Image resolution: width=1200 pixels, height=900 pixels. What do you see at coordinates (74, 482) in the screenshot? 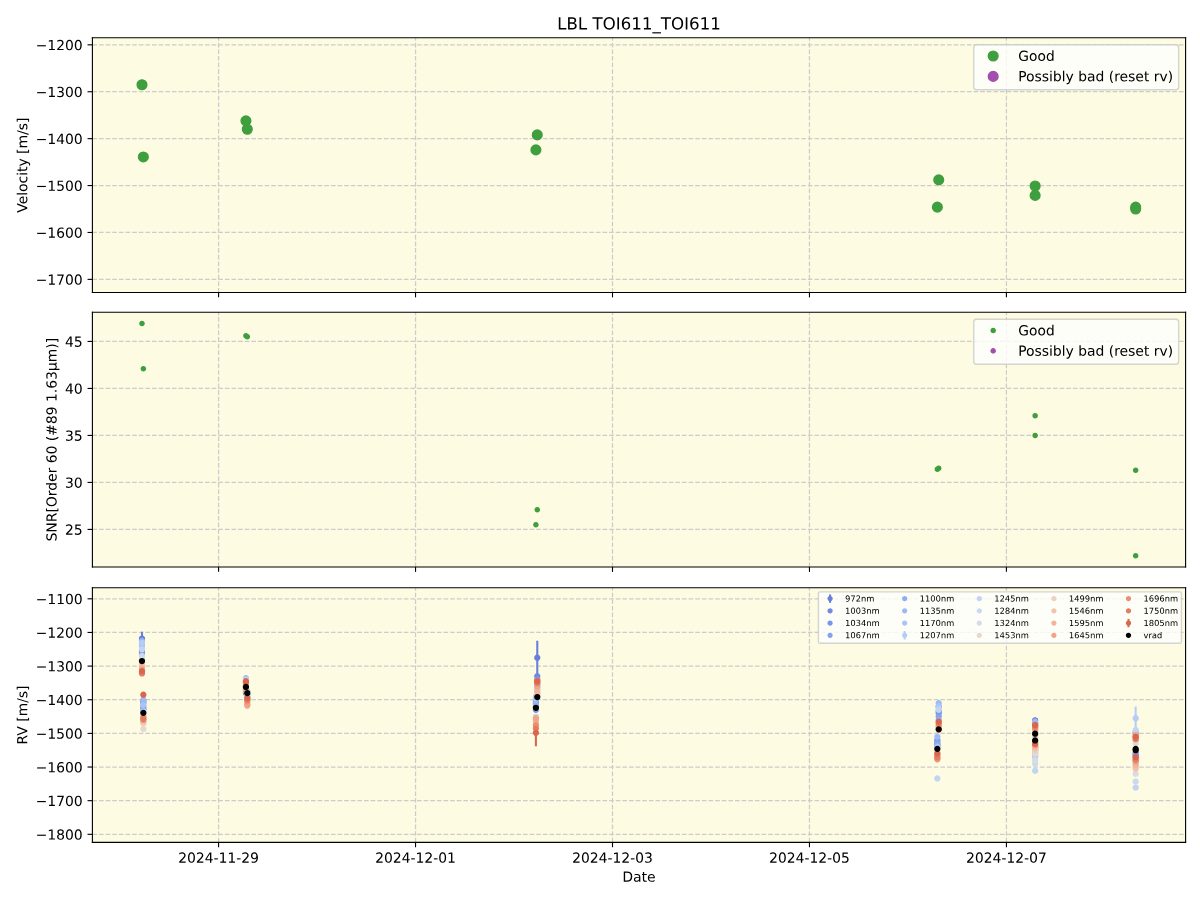
I see `y-tick-label: 30` at bounding box center [74, 482].